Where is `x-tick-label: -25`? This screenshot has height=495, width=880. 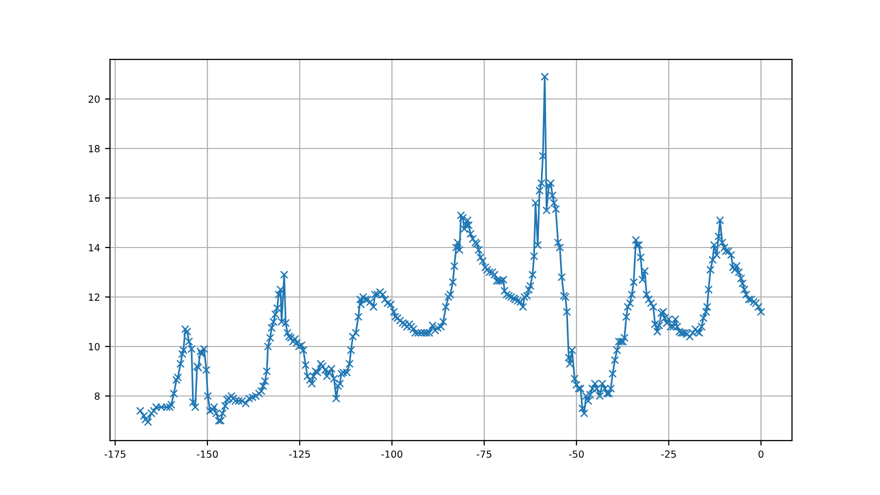
x-tick-label: -25 is located at coordinates (668, 454).